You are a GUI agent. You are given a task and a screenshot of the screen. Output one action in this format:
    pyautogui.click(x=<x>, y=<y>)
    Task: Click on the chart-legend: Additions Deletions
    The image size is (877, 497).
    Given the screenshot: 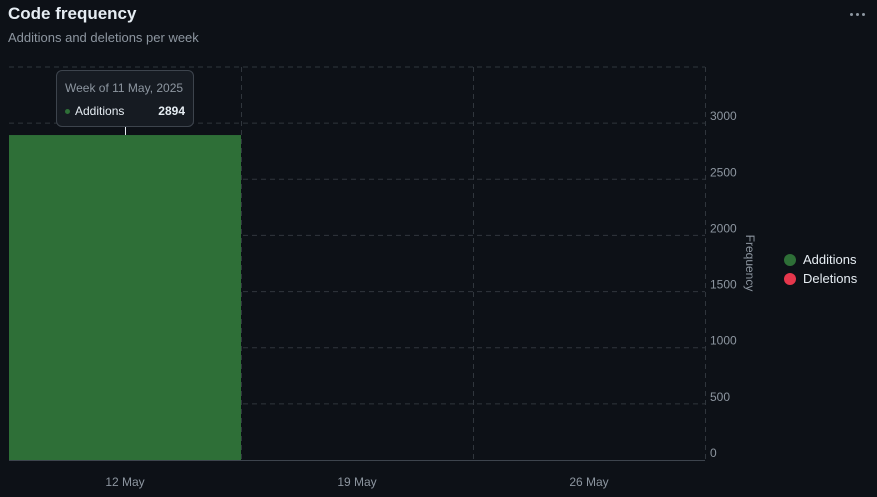 What is the action you would take?
    pyautogui.click(x=820, y=269)
    